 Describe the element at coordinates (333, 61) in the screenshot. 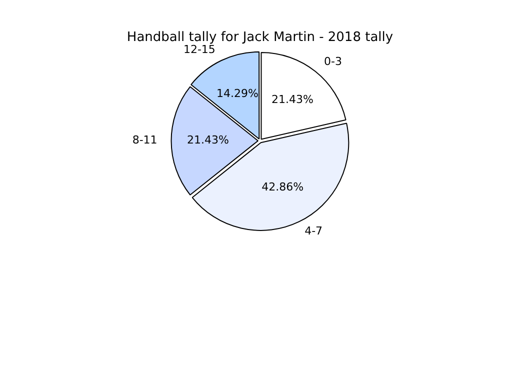

I see `slice-label: 0-3` at that location.